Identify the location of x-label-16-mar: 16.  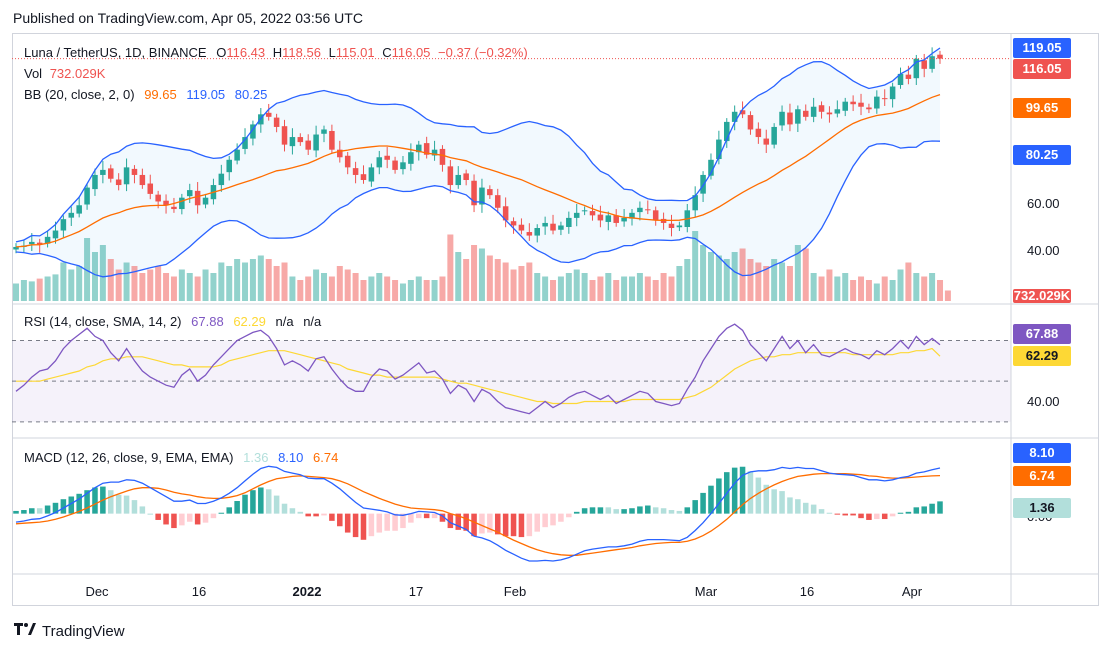
(807, 591).